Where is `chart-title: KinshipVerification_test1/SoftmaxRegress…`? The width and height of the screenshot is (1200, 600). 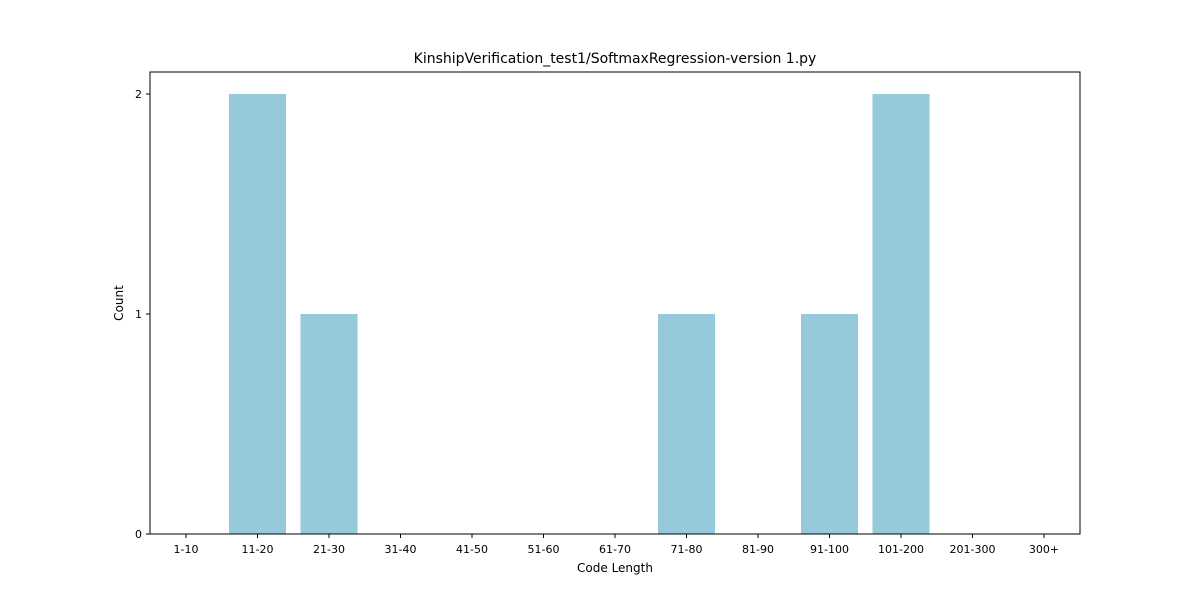
chart-title: KinshipVerification_test1/SoftmaxRegress… is located at coordinates (615, 59).